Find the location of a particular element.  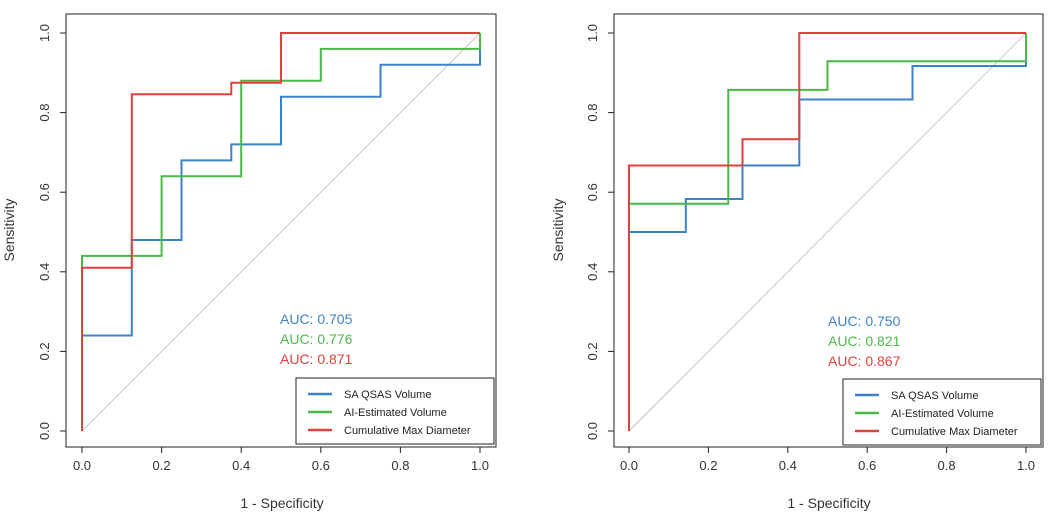

auc-label: AUC: 0.776 is located at coordinates (316, 339).